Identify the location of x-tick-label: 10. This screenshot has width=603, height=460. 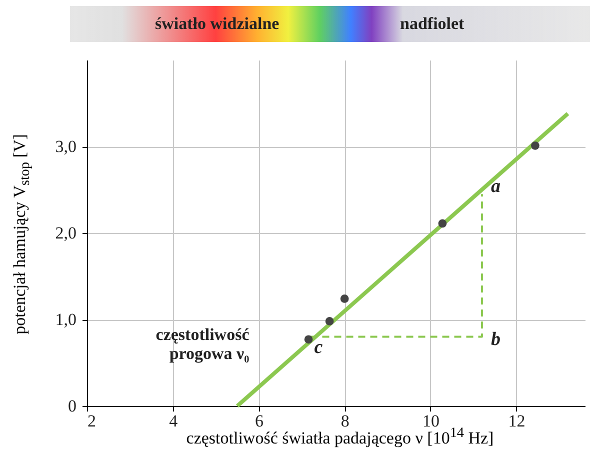
(431, 421).